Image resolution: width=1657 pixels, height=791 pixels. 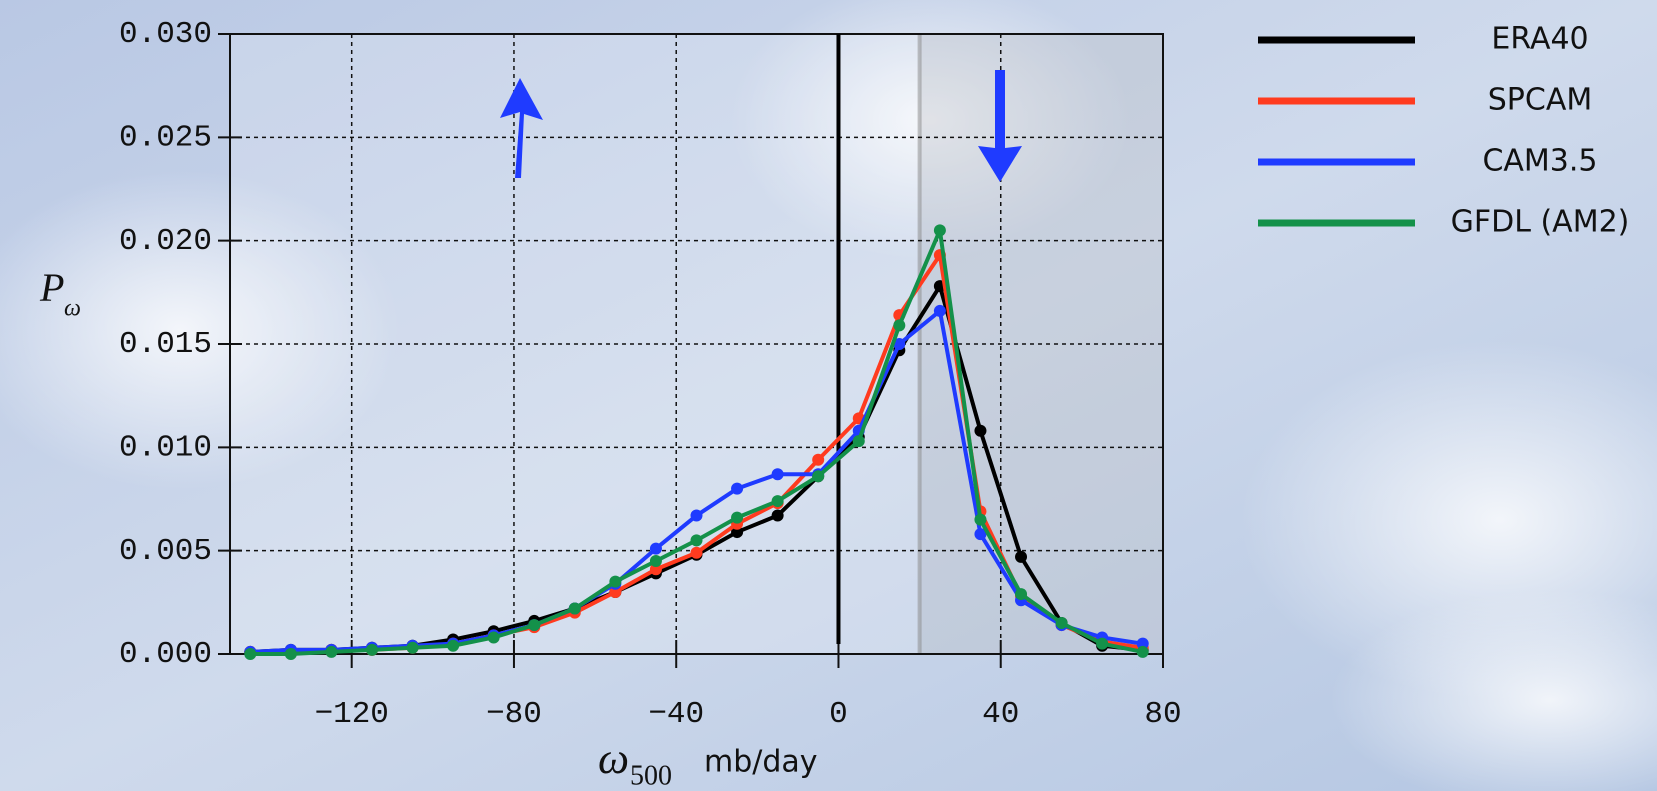 What do you see at coordinates (165, 344) in the screenshot?
I see `y-tick-label: 0.015` at bounding box center [165, 344].